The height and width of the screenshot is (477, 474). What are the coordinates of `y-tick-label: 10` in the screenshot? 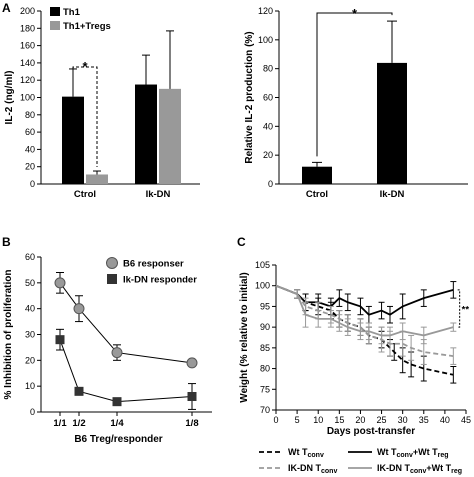 It's located at (30, 386).